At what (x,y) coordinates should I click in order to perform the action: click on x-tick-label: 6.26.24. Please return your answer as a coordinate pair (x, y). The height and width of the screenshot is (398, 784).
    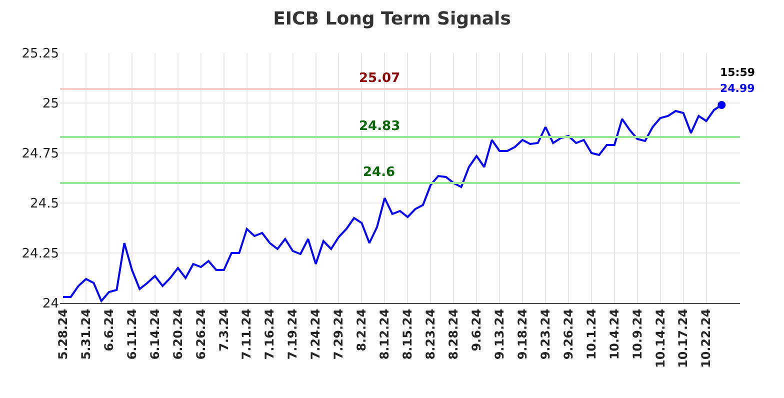
    Looking at the image, I should click on (201, 334).